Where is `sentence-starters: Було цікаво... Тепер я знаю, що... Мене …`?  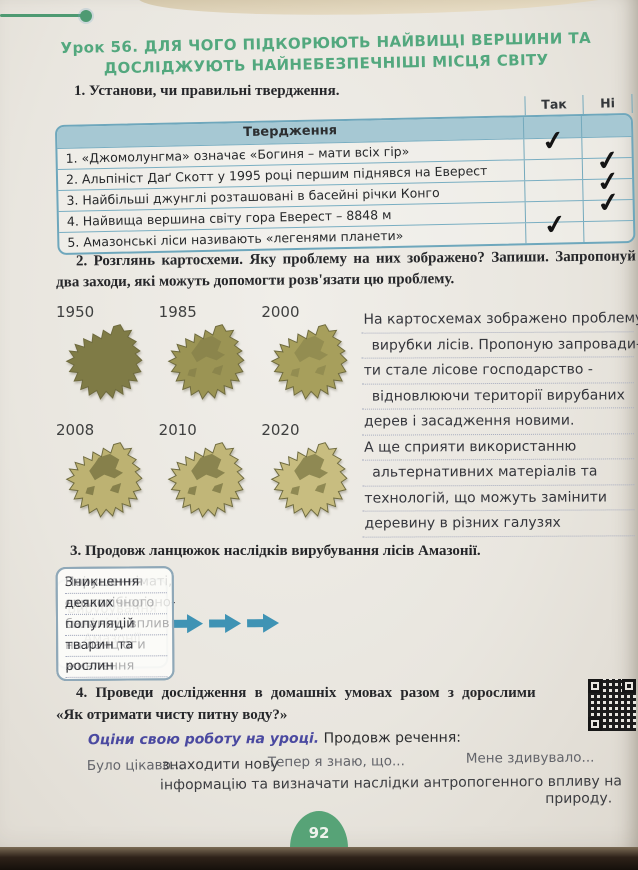 sentence-starters: Було цікаво... Тепер я знаю, що... Мене … is located at coordinates (319, 782).